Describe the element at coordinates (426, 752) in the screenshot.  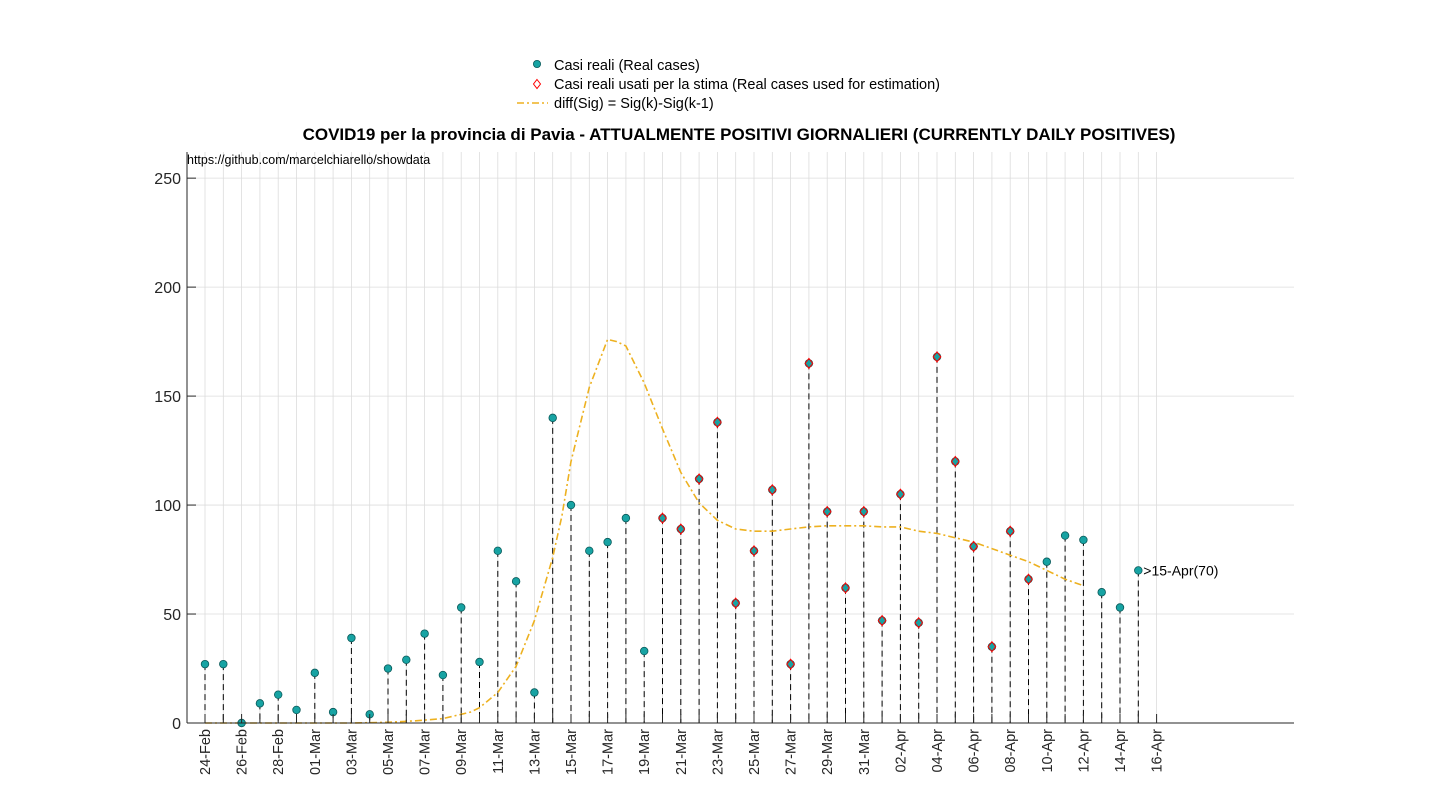
I see `x-tick-label: 07-Mar` at that location.